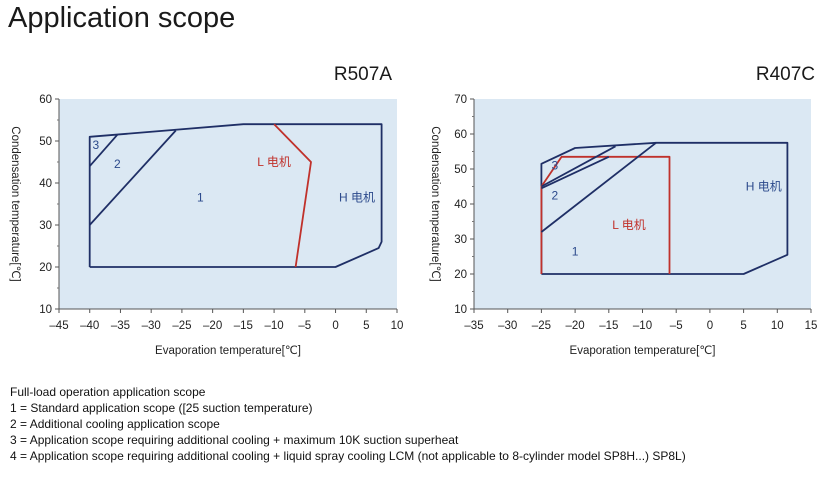  I want to click on page-title: Application scope, so click(122, 18).